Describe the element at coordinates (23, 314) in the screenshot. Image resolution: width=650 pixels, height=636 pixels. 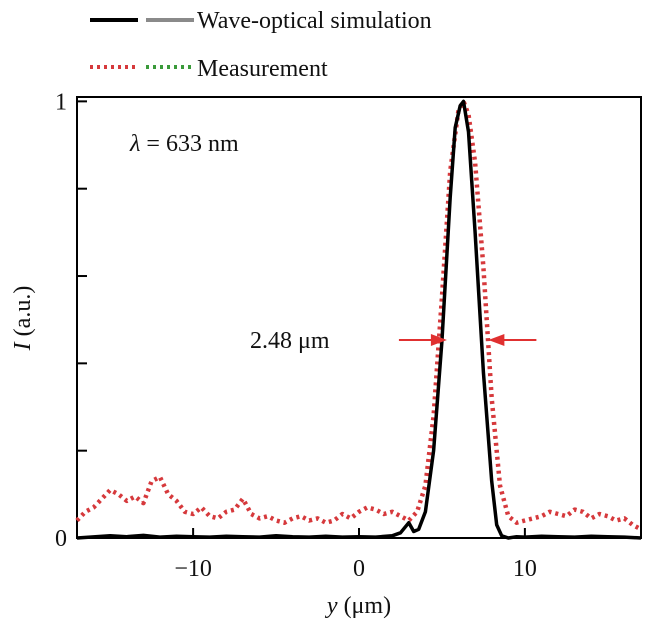
I see `y-axis-label-unit: (a.u.)` at that location.